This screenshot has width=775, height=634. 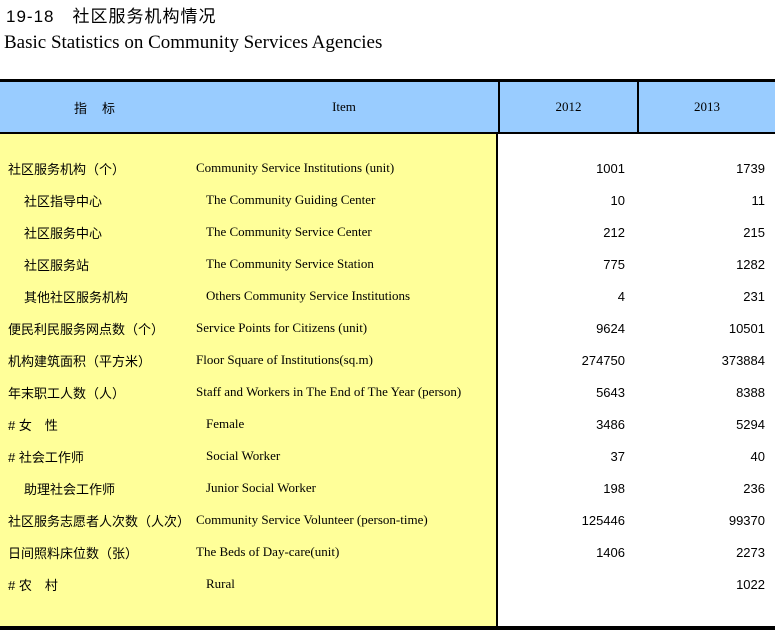 I want to click on row-label-en: Service Points for Citizens (unit), so click(x=282, y=327).